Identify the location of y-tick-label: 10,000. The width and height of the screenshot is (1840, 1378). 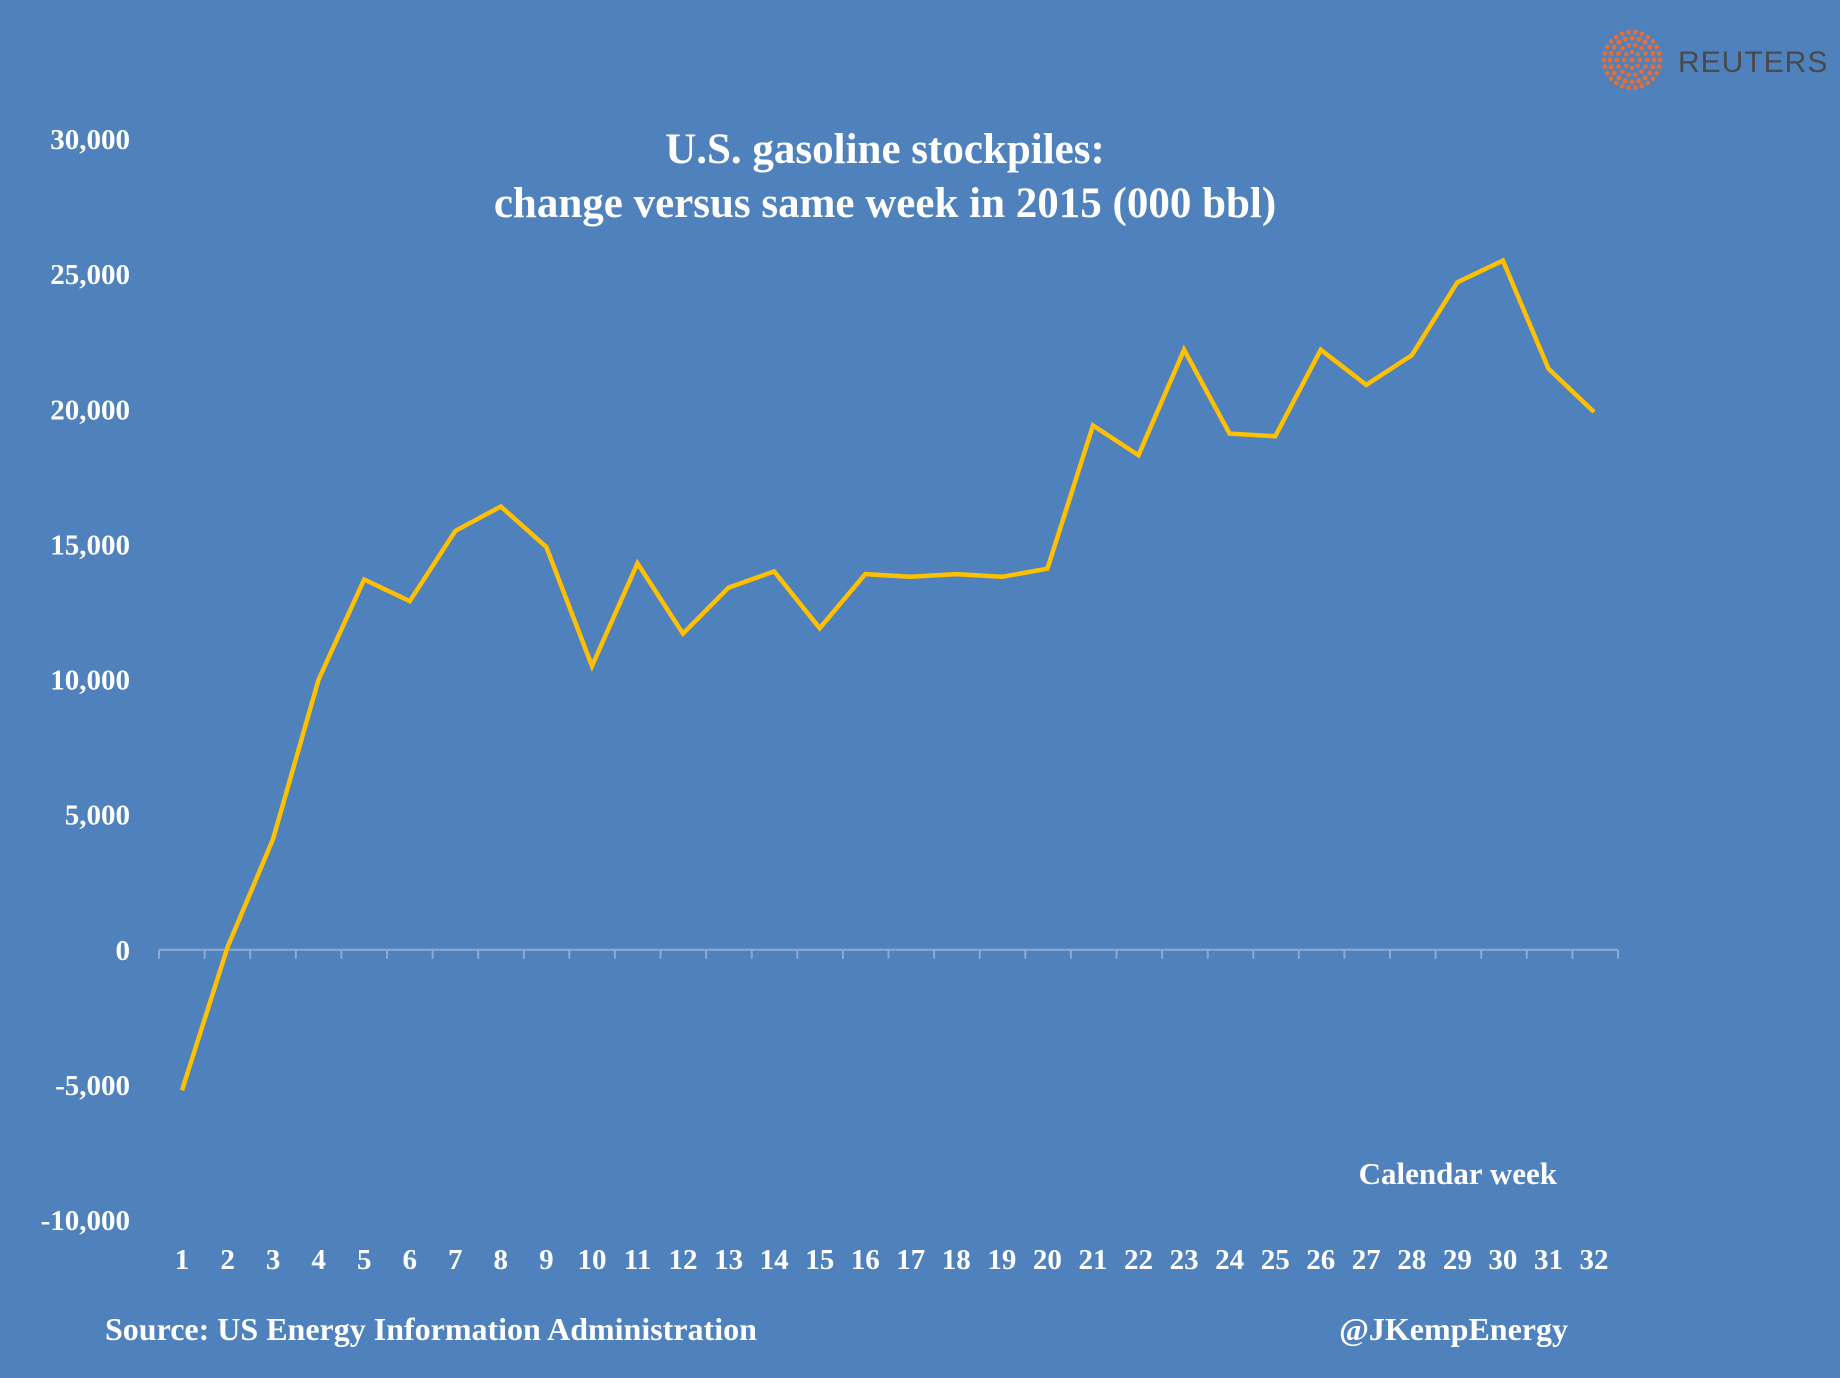
(90, 681).